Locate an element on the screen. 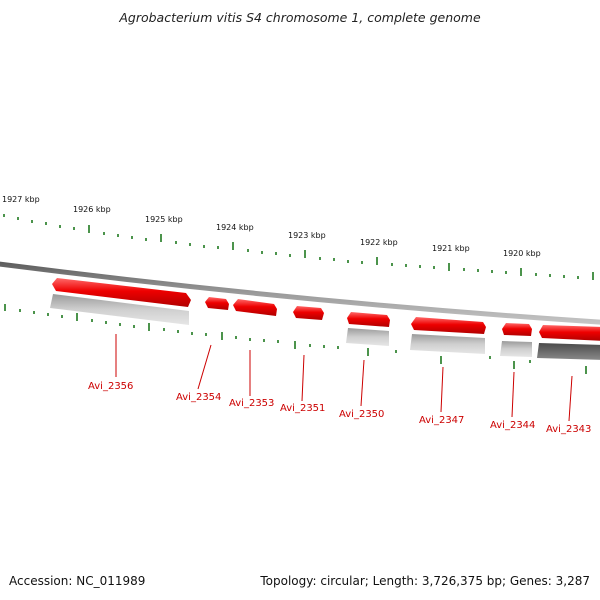 The image size is (600, 600). gene-leader-lines is located at coordinates (344, 378).